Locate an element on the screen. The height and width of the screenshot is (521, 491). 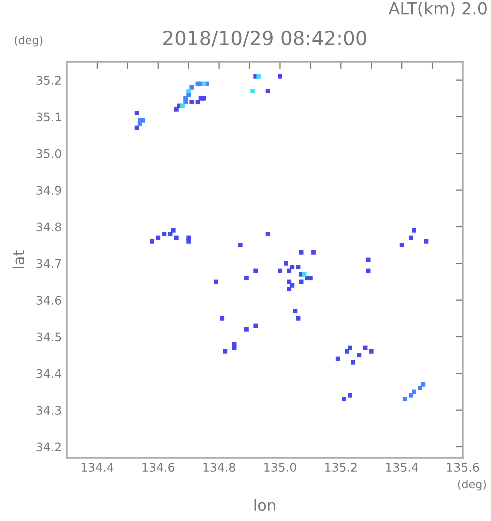
y-tick-label: 35.2 is located at coordinates (48, 80).